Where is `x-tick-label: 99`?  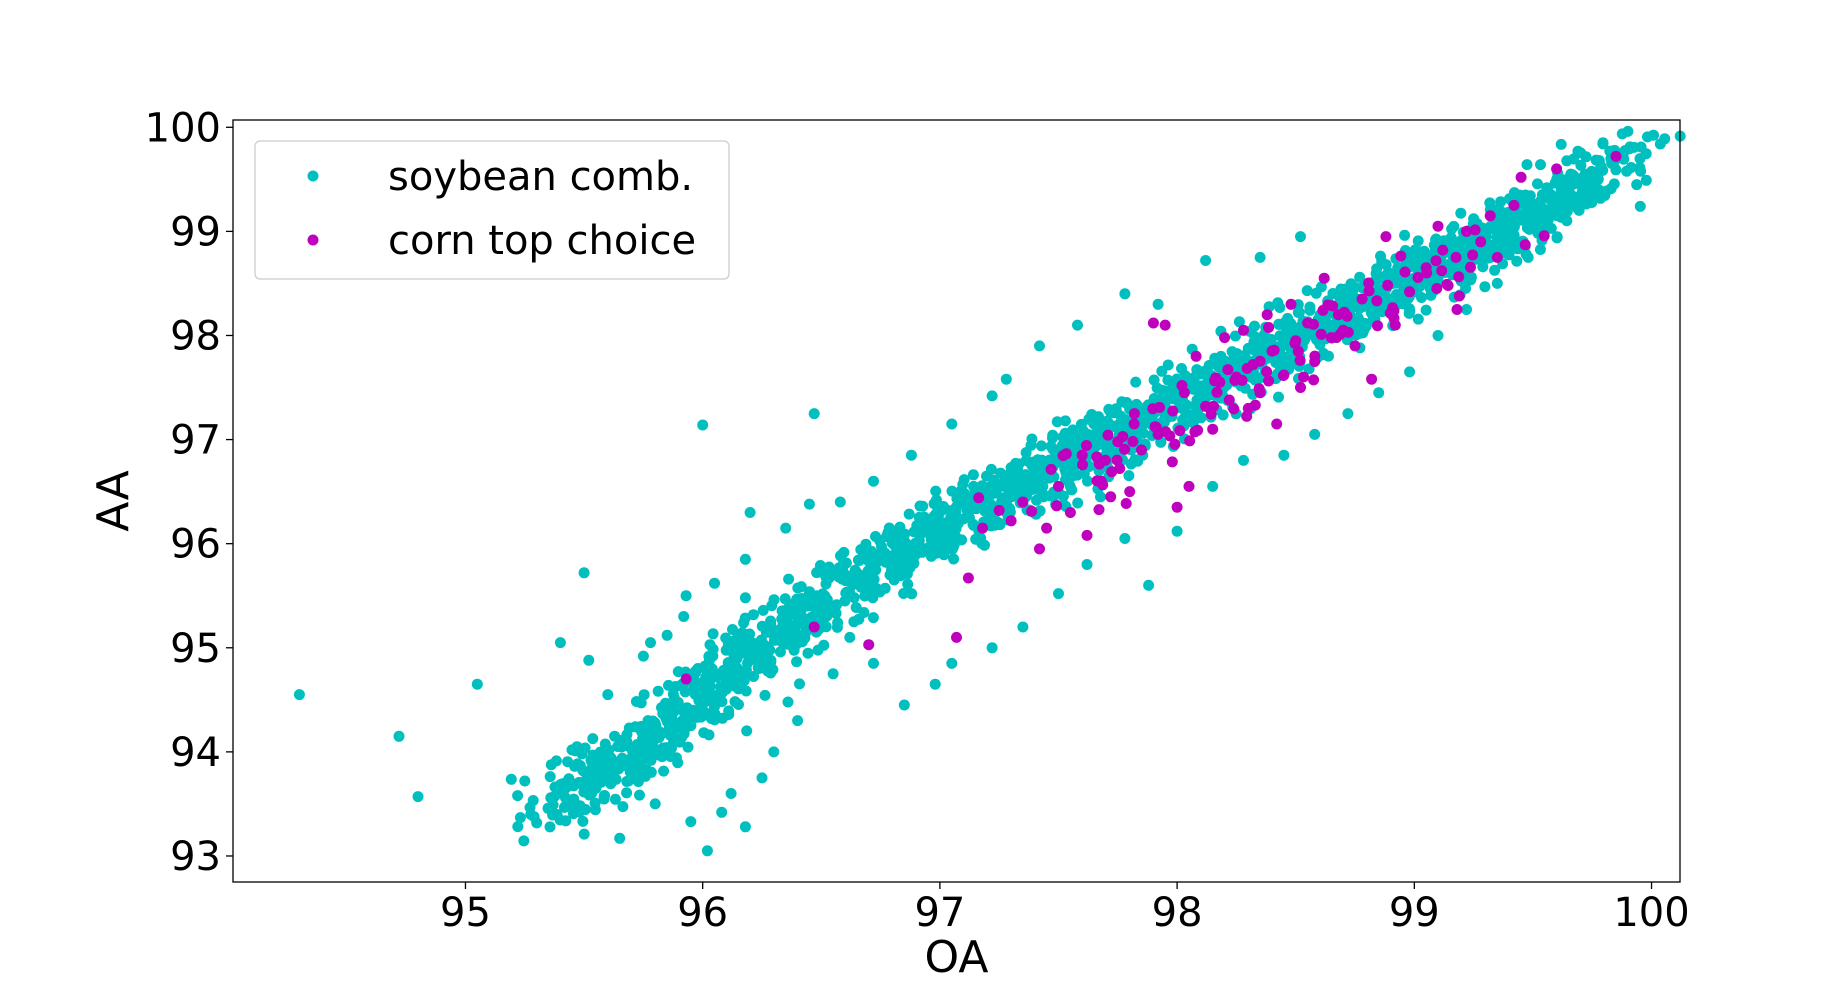
x-tick-label: 99 is located at coordinates (1414, 913).